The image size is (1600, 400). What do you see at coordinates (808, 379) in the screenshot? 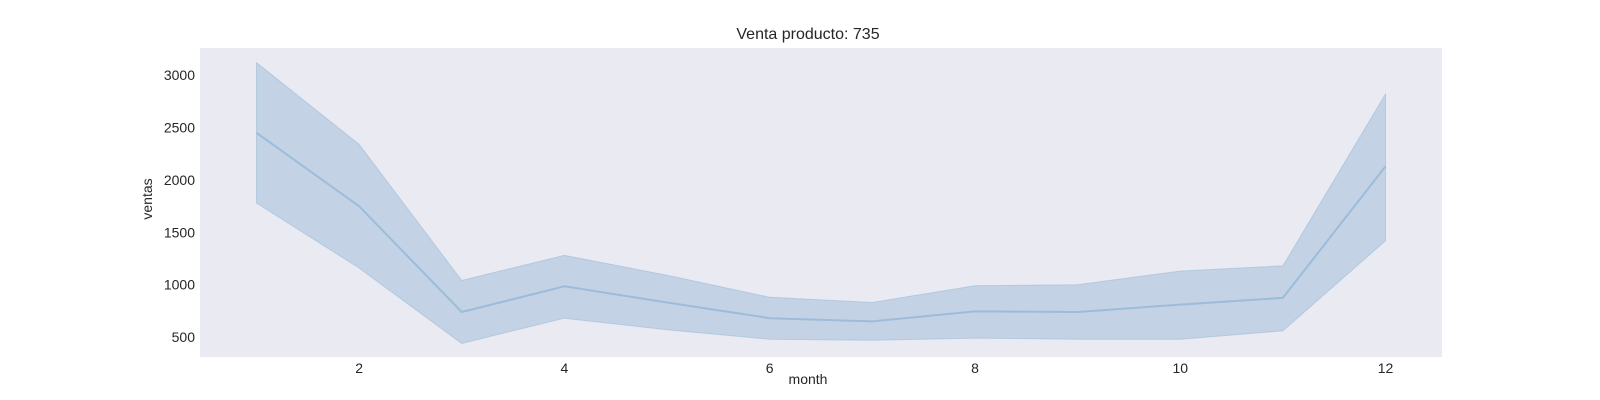
I see `x-axis-label: month` at bounding box center [808, 379].